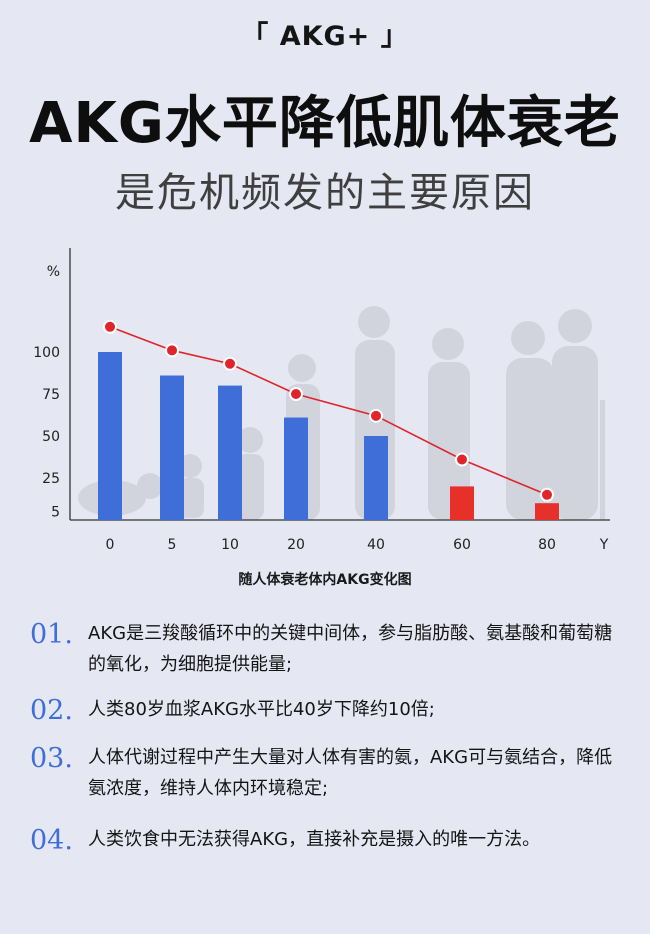  Describe the element at coordinates (51, 395) in the screenshot. I see `y-tick-label: 75` at that location.